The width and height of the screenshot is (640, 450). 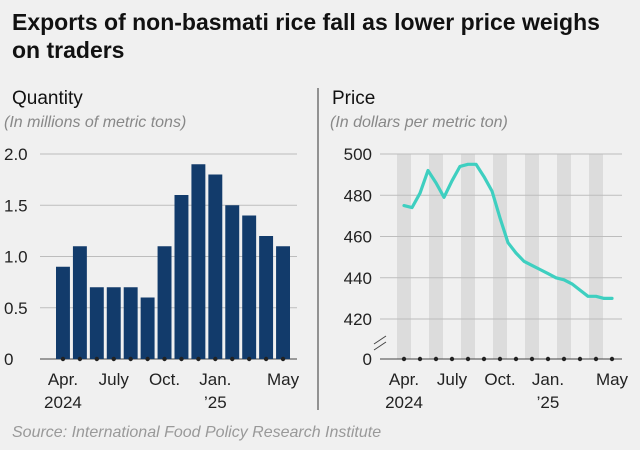 What do you see at coordinates (499, 379) in the screenshot?
I see `price-x-tick-label: Oct.` at bounding box center [499, 379].